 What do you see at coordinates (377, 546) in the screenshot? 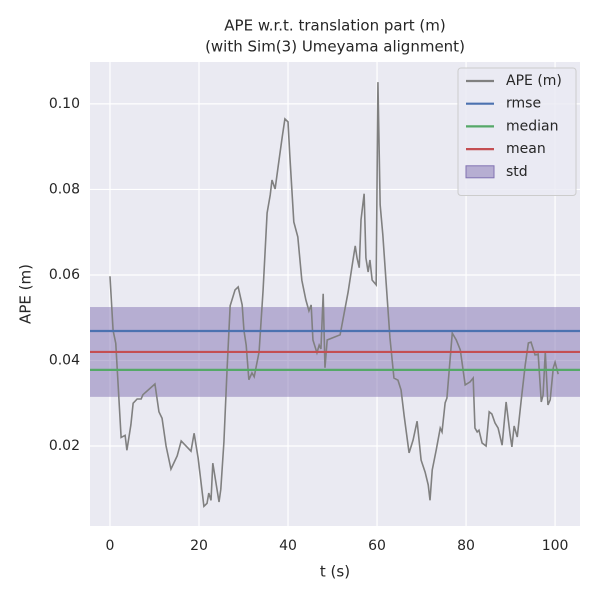
I see `x-tick-label: 60` at bounding box center [377, 546].